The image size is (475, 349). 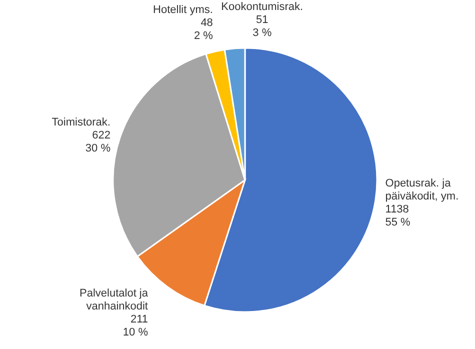 I want to click on data-label: 48 2 %, so click(x=204, y=29).